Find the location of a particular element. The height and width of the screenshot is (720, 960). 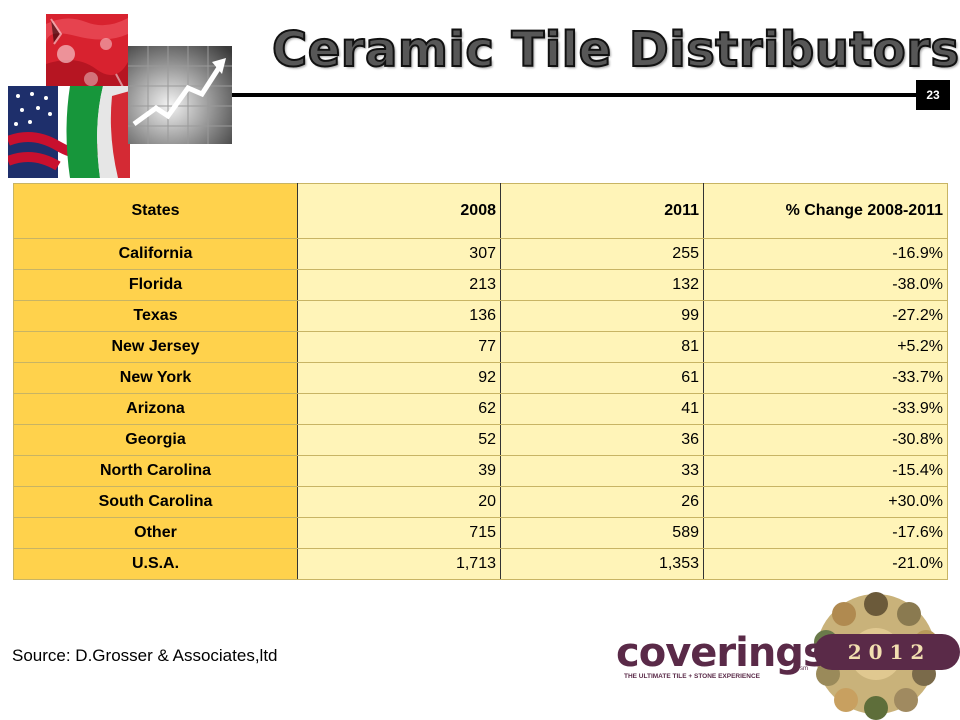

cell-2011: 255 is located at coordinates (602, 254).